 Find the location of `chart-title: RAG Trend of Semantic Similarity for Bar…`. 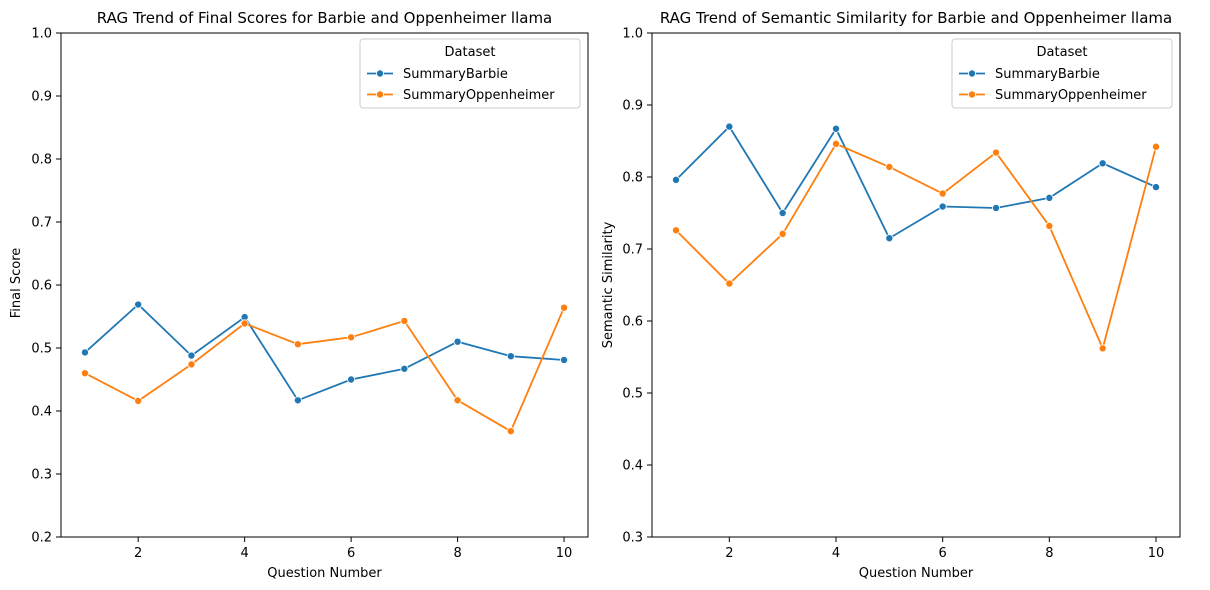

chart-title: RAG Trend of Semantic Similarity for Bar… is located at coordinates (916, 18).